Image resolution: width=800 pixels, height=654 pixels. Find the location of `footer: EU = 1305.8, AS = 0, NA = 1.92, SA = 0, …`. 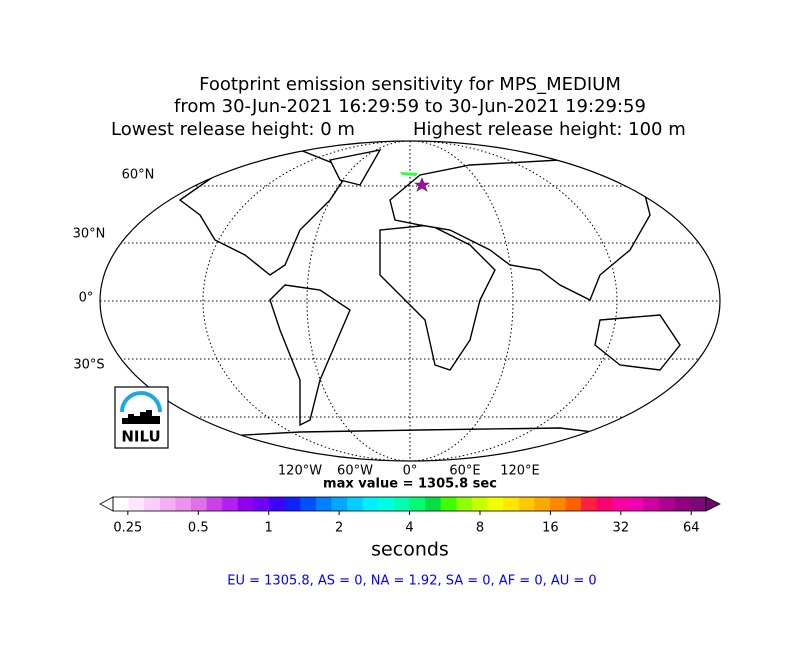

footer: EU = 1305.8, AS = 0, NA = 1.92, SA = 0, … is located at coordinates (411, 581).